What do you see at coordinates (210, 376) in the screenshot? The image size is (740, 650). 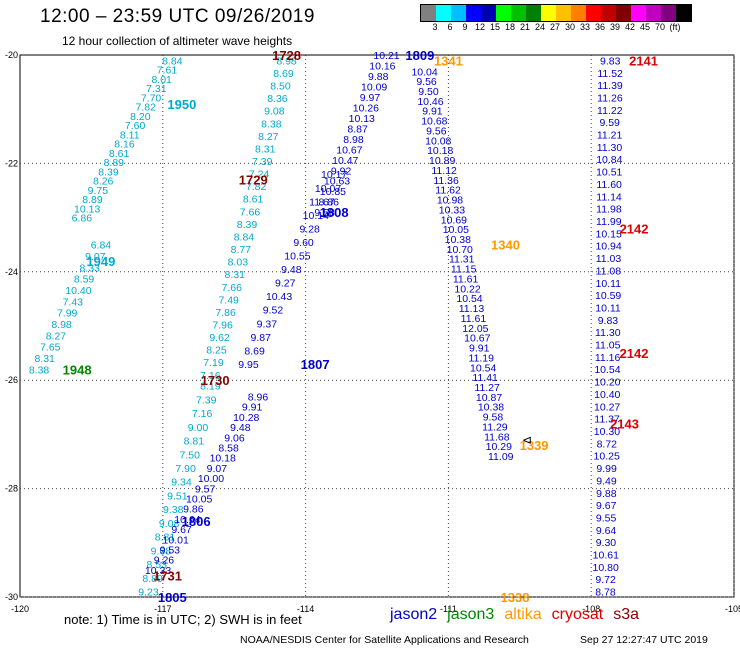 I see `swh-value: 7.16` at bounding box center [210, 376].